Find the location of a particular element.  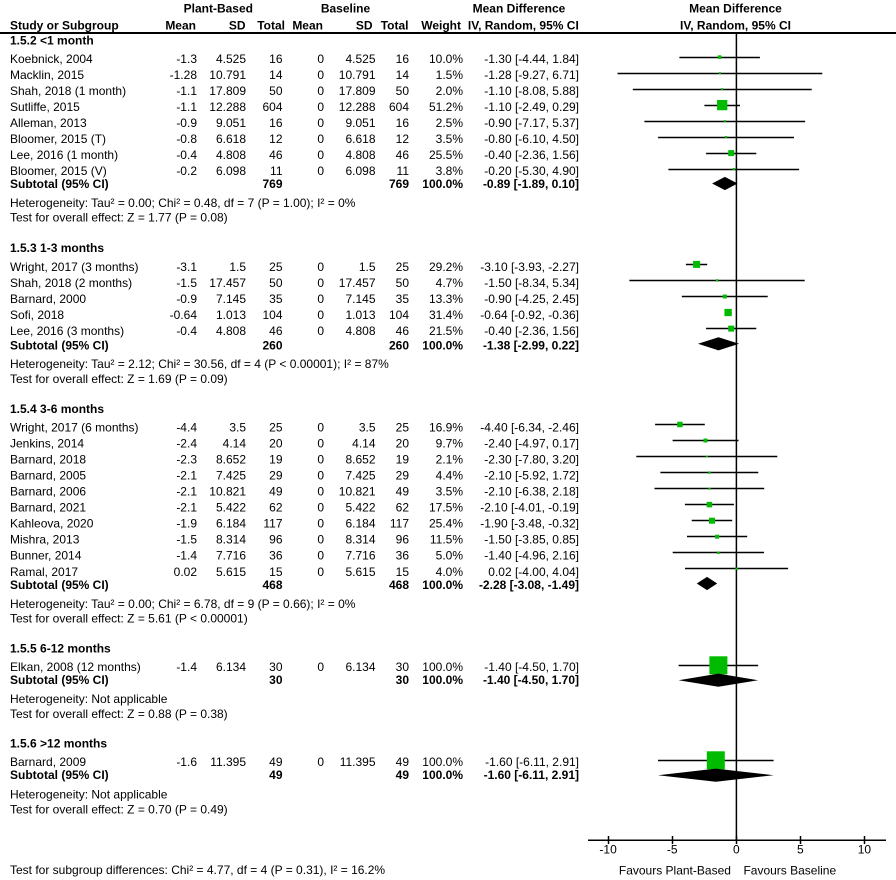

svg-text: -1.30 [-4.44, 1.84] is located at coordinates (531, 59).